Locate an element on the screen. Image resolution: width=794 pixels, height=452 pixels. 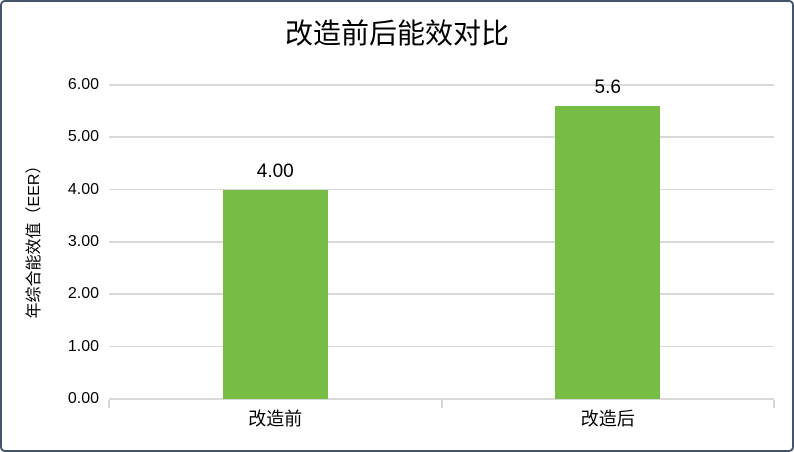
y-axis-tick-label: 3.00 is located at coordinates (83, 241).